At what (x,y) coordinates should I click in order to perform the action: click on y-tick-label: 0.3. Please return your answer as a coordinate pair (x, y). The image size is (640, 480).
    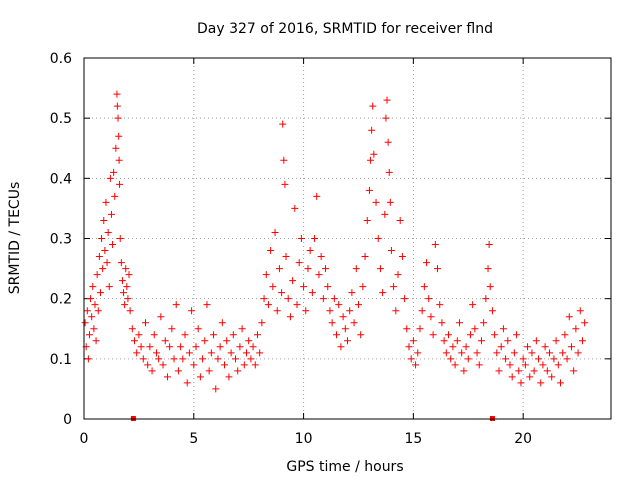
    Looking at the image, I should click on (61, 240).